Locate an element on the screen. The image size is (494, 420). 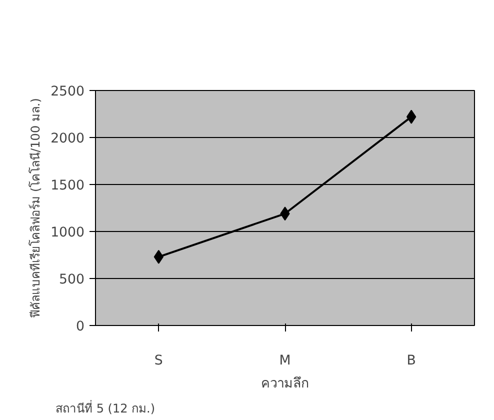
x-tick-label: M is located at coordinates (285, 361).